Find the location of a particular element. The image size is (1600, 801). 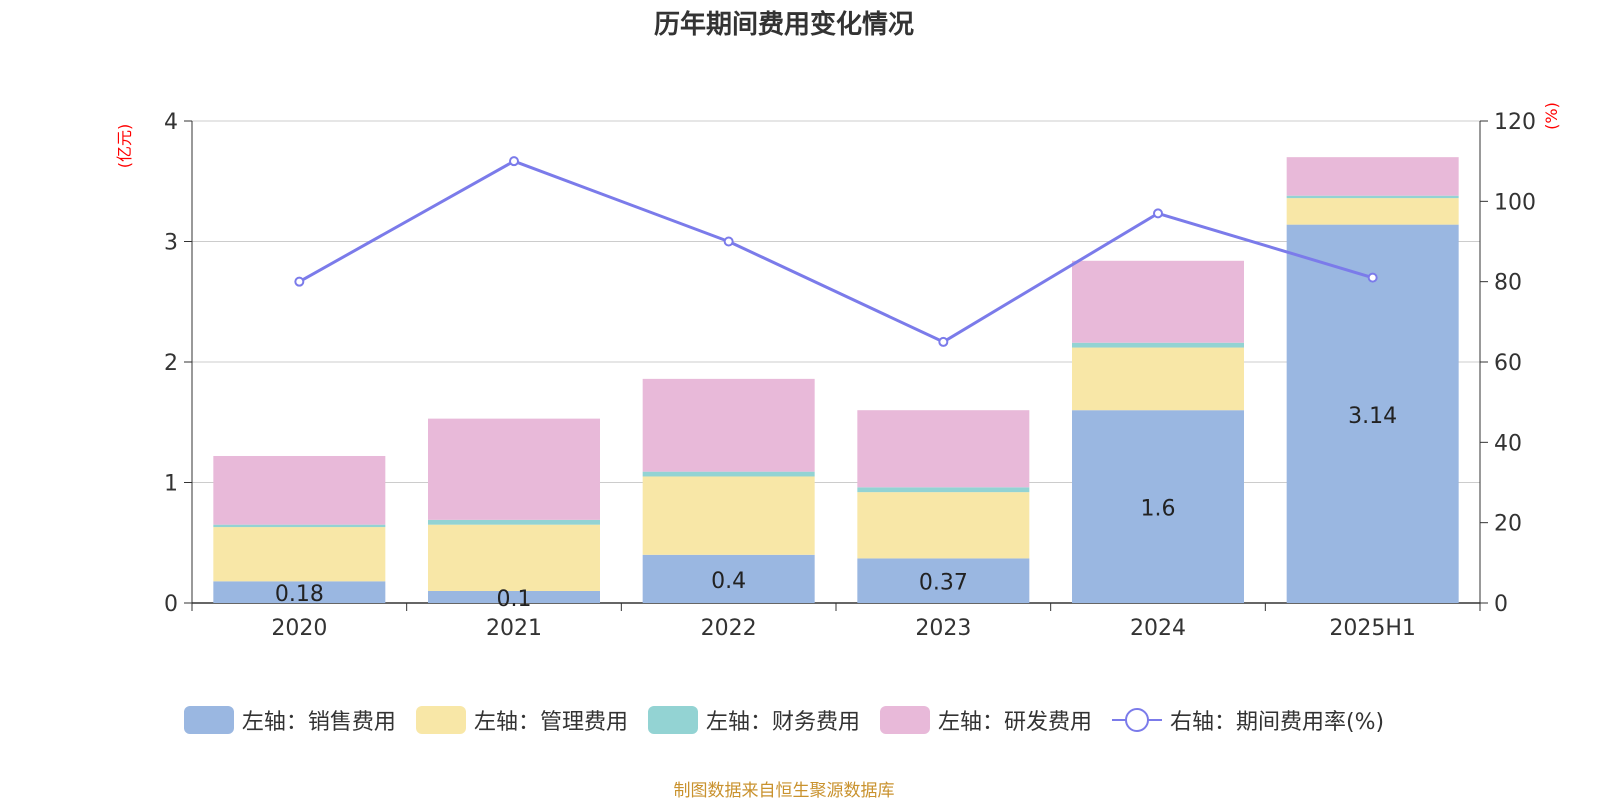

right-axis-title: (%) is located at coordinates (1551, 116).